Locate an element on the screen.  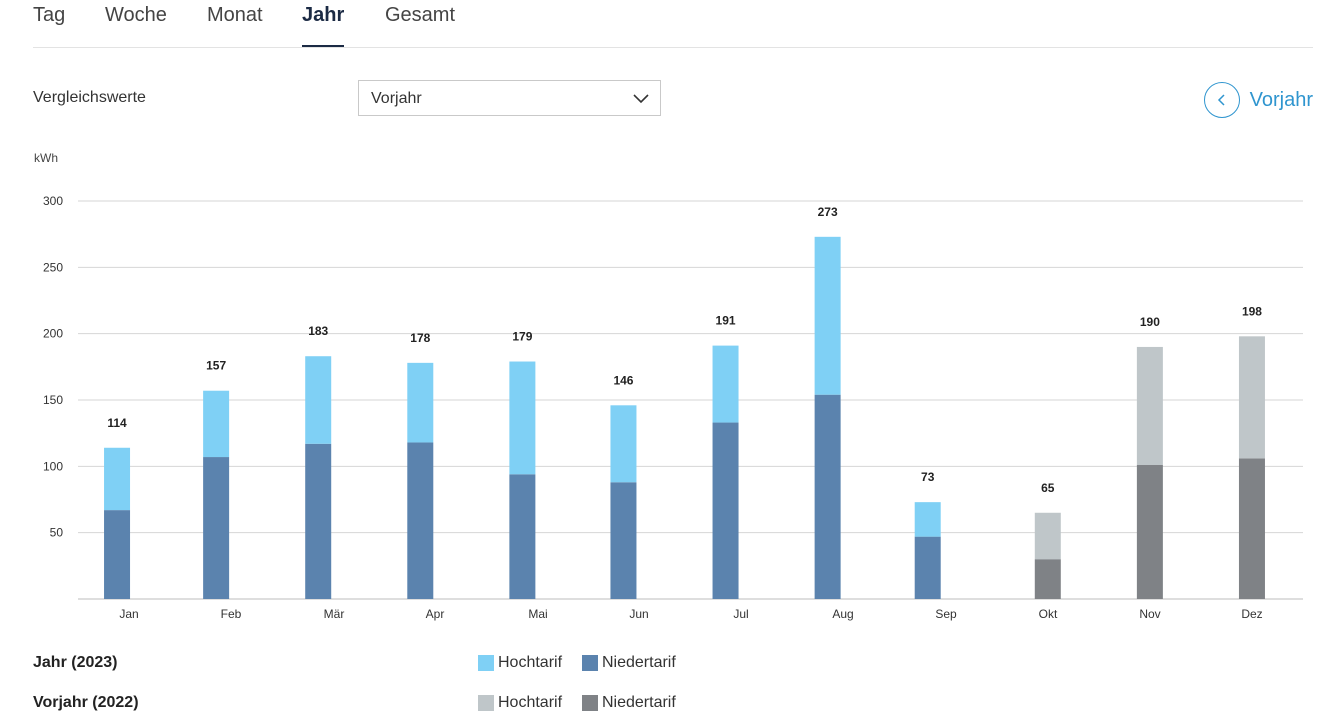
data-label-Mär: 183 is located at coordinates (318, 331).